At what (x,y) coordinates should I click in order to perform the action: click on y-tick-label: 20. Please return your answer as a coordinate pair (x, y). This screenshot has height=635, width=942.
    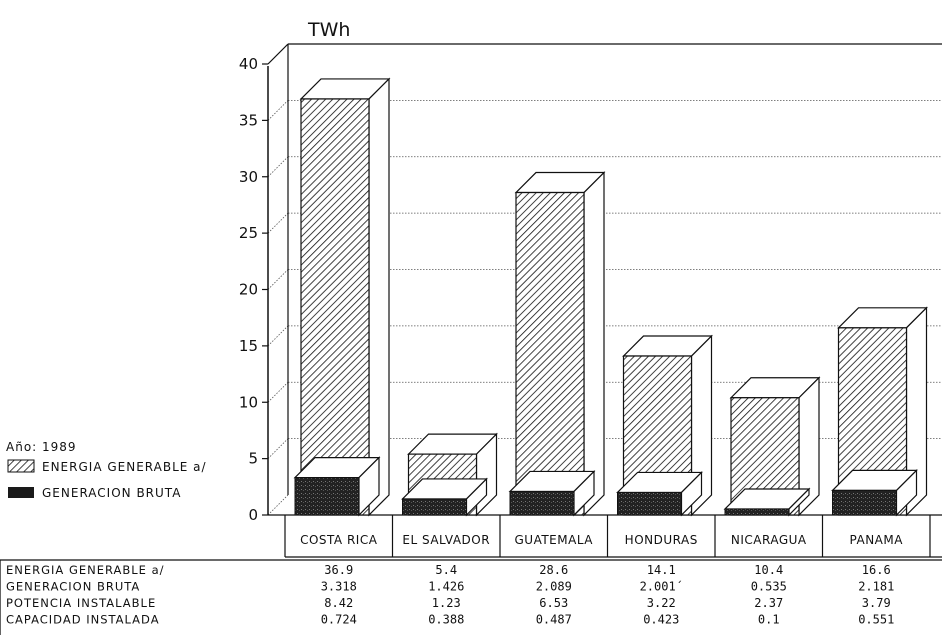
    Looking at the image, I should click on (248, 290).